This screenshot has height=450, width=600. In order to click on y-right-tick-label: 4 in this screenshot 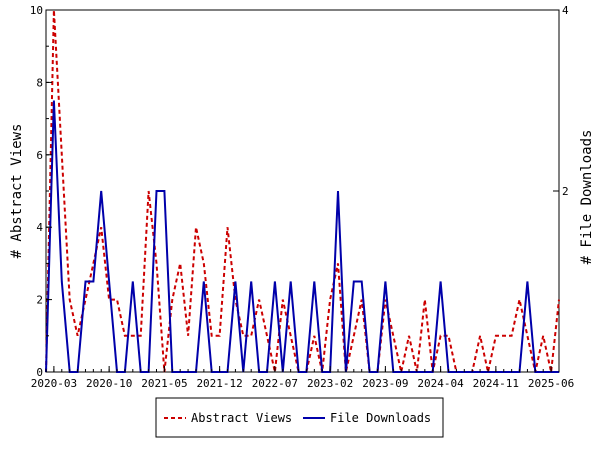, I will do `click(565, 10)`.